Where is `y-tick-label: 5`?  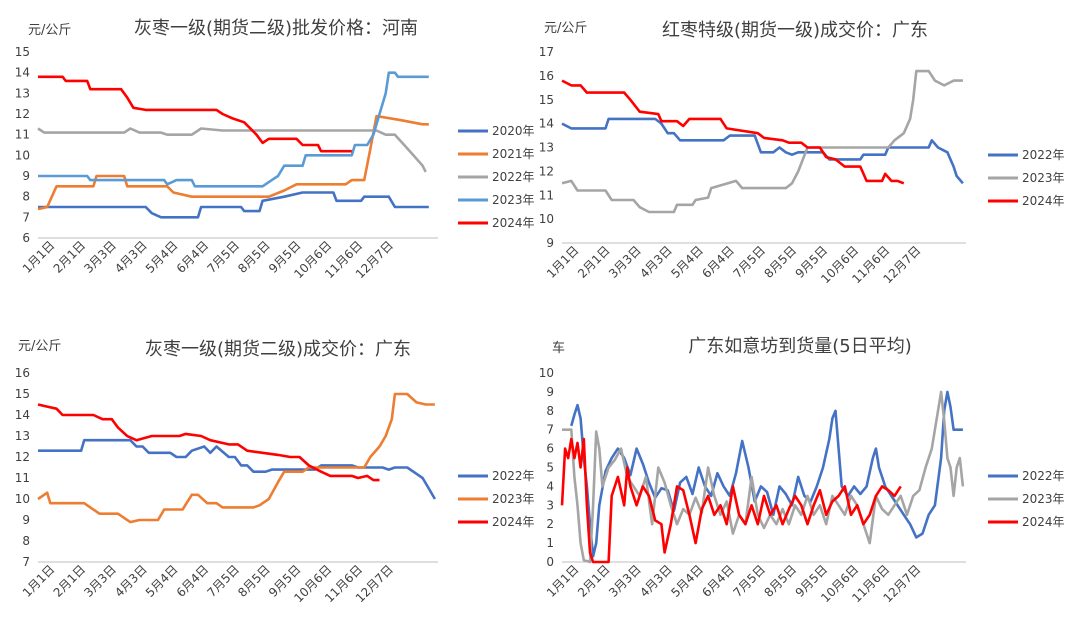
y-tick-label: 5 is located at coordinates (550, 468).